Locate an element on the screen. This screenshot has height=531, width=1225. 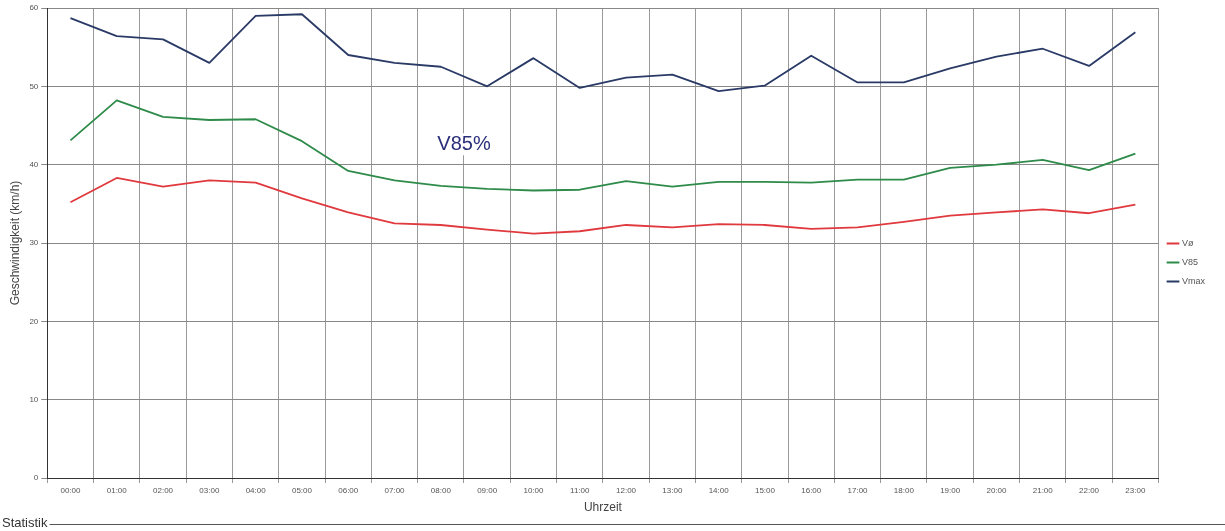
x-tick-label: 14:00 is located at coordinates (719, 490).